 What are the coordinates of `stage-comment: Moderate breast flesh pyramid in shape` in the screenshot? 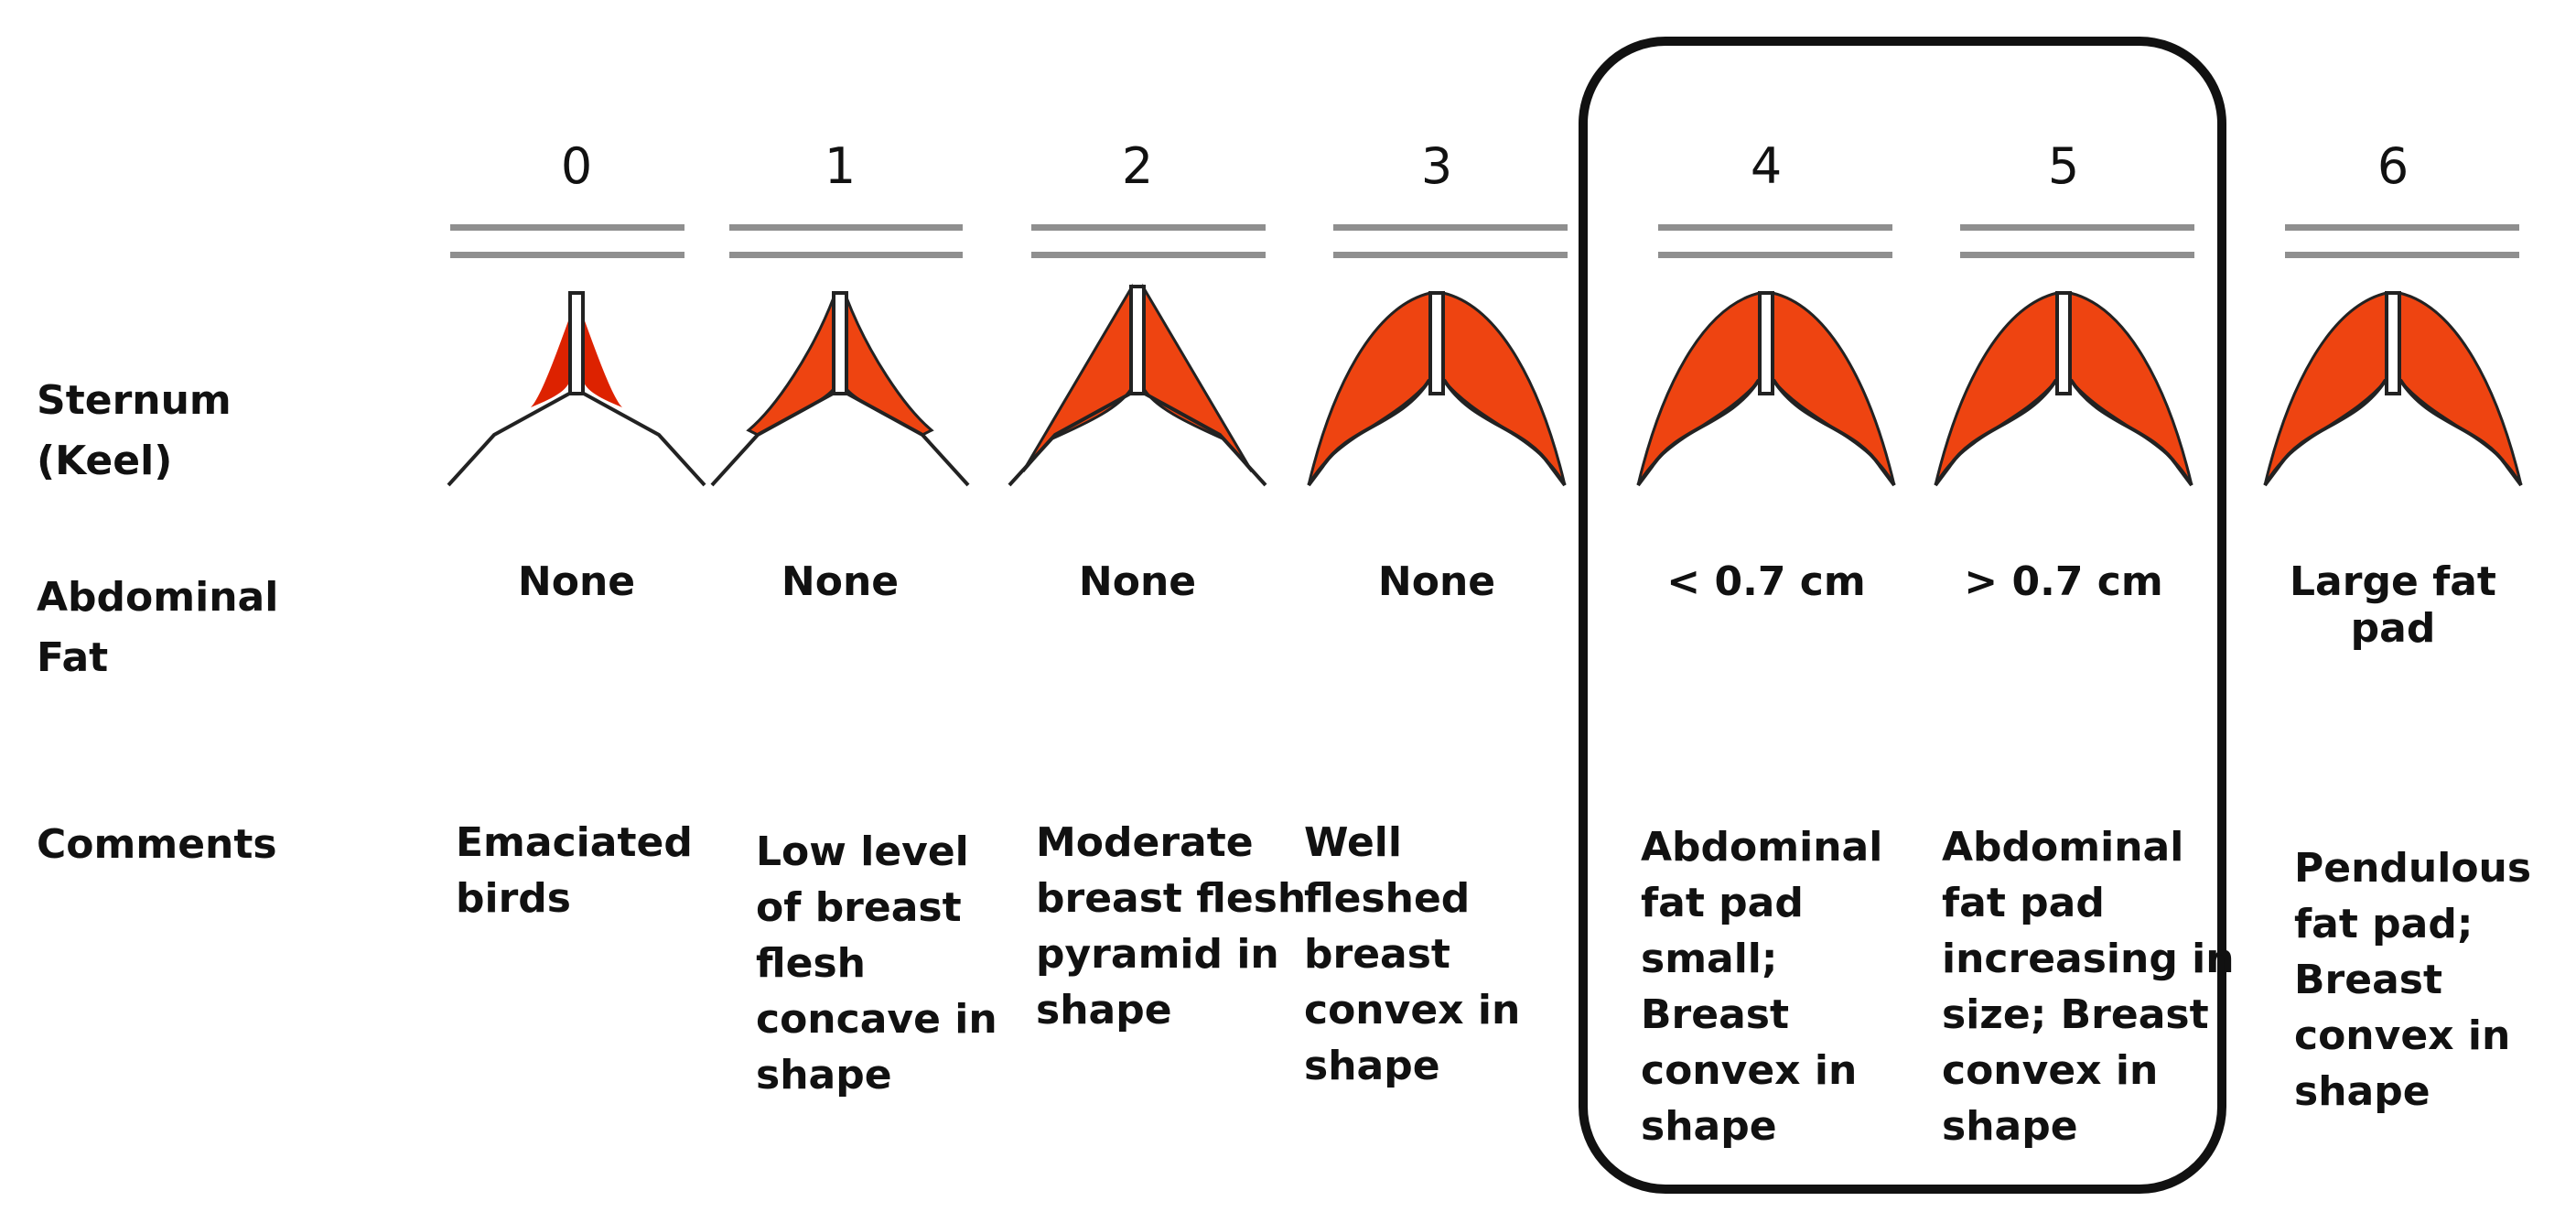 It's located at (1171, 927).